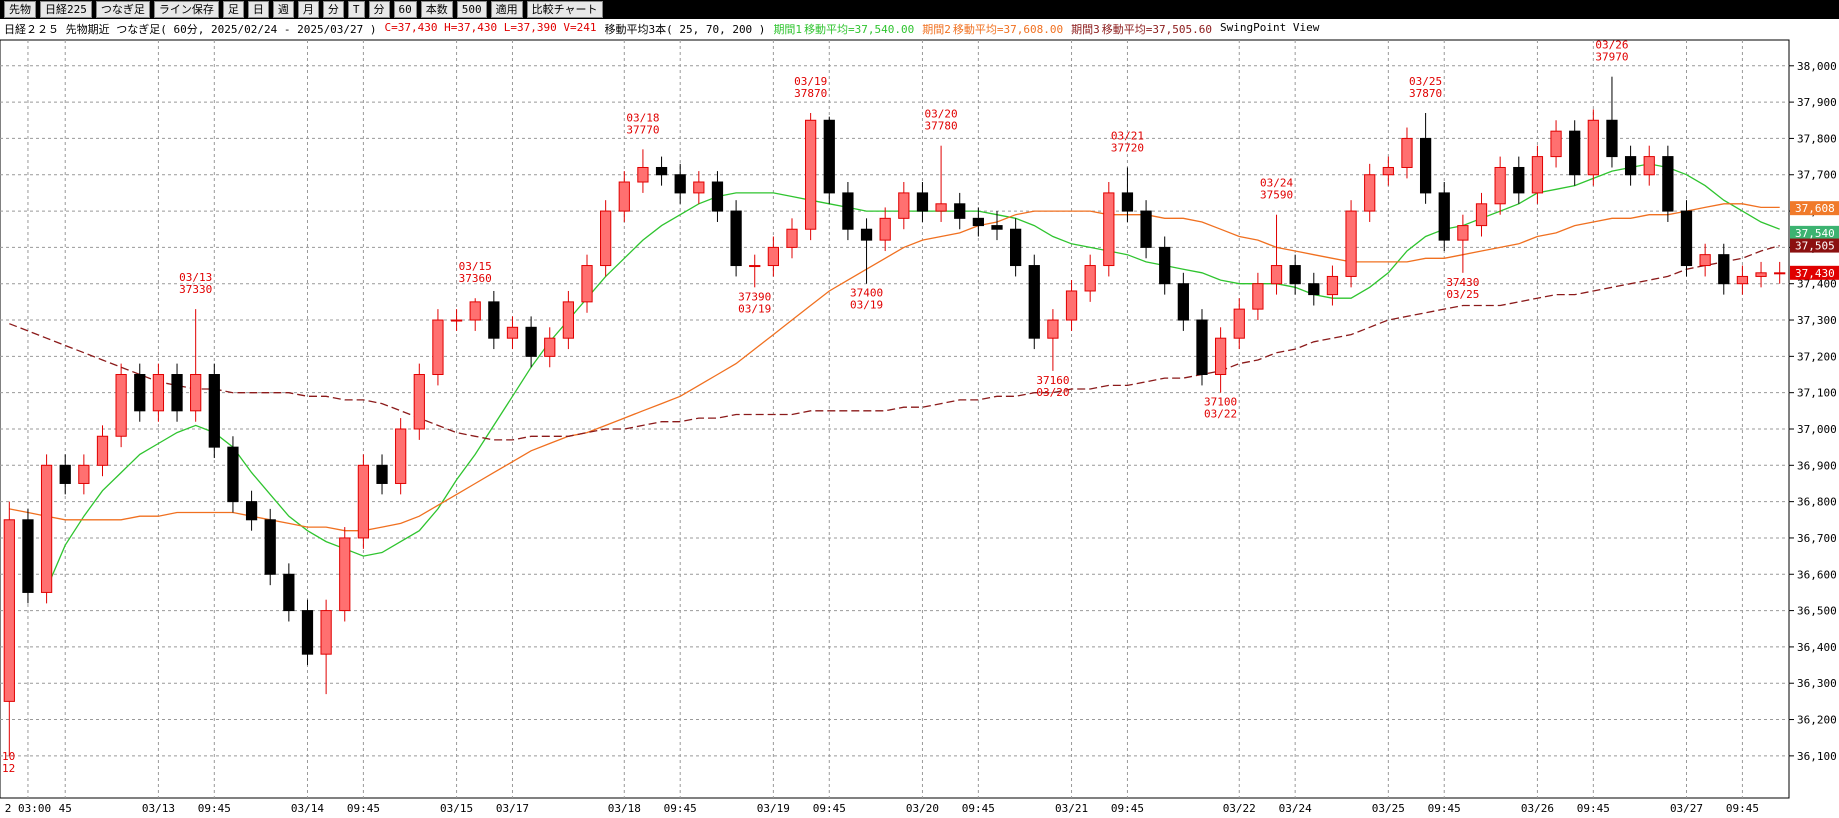 The width and height of the screenshot is (1839, 818). I want to click on toolbar-item: 日, so click(258, 9).